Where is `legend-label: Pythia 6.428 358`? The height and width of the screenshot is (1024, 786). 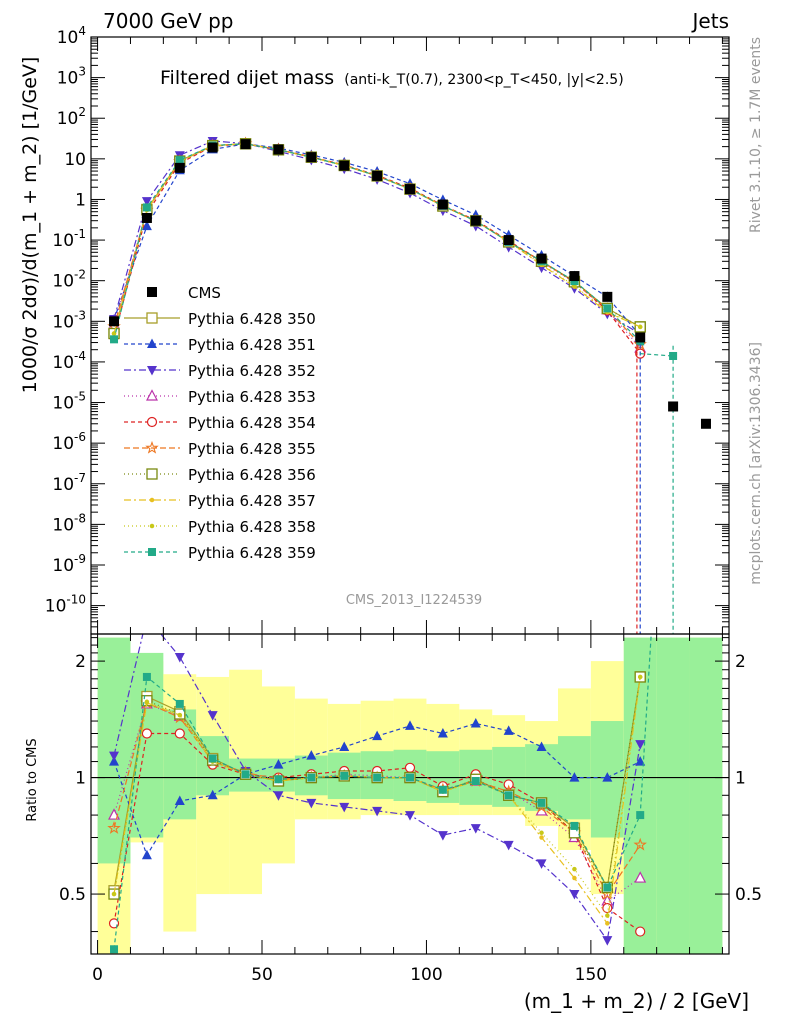 legend-label: Pythia 6.428 358 is located at coordinates (252, 527).